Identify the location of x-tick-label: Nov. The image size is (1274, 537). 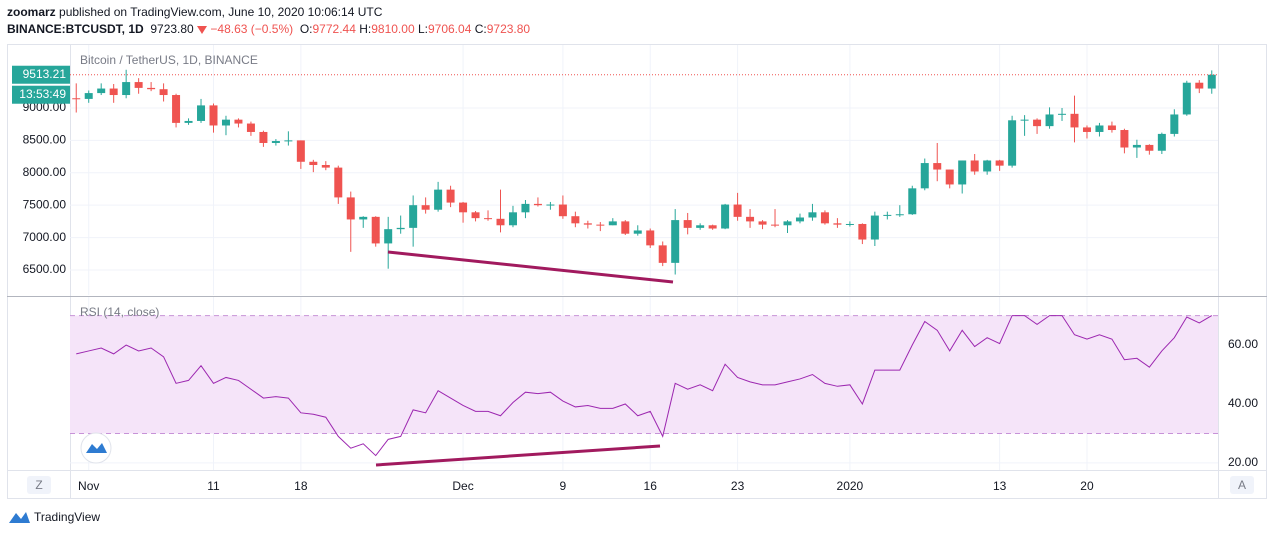
(88, 486).